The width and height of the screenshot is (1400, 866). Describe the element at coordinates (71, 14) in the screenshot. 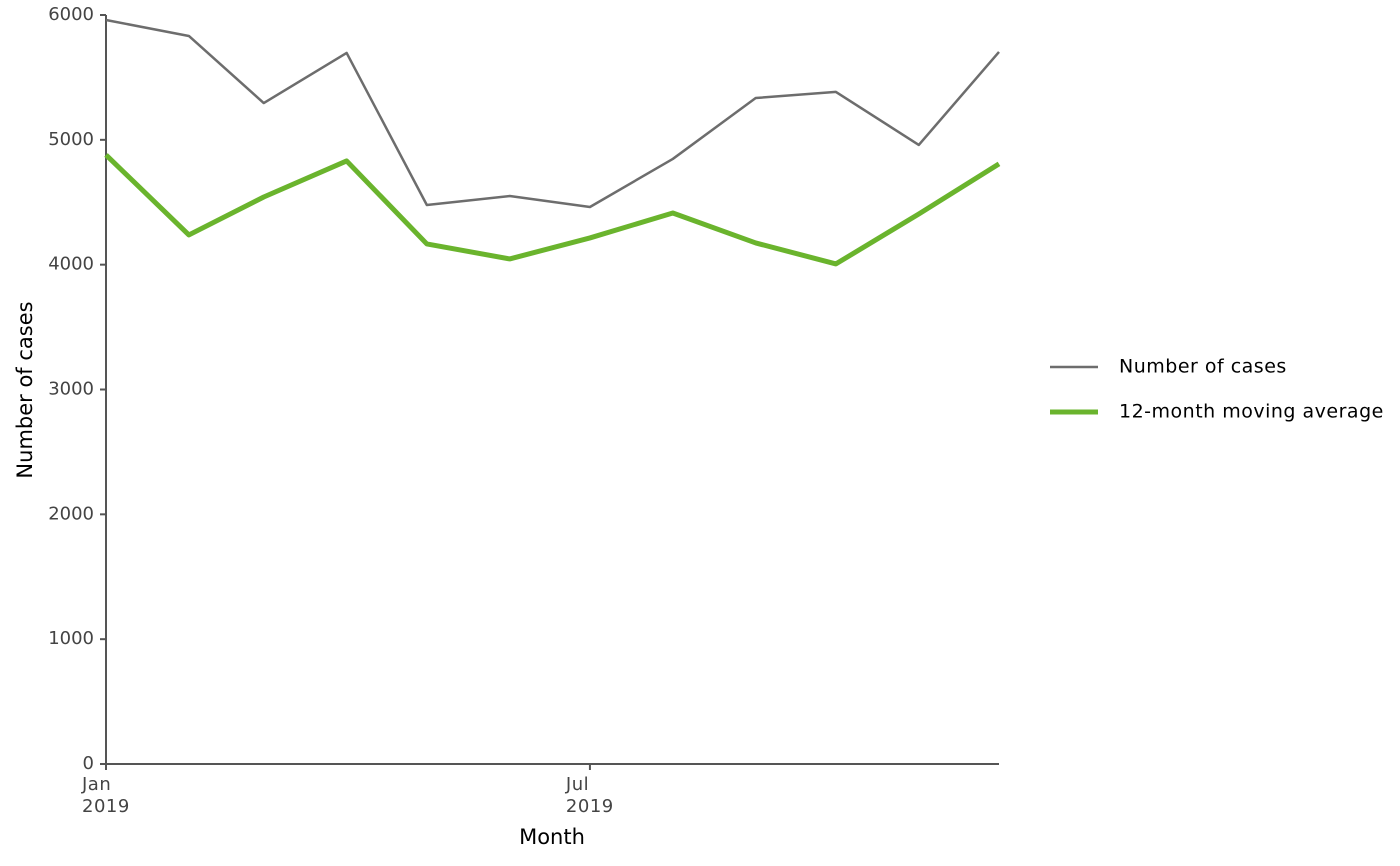

I see `y-tick-label: 6000` at that location.